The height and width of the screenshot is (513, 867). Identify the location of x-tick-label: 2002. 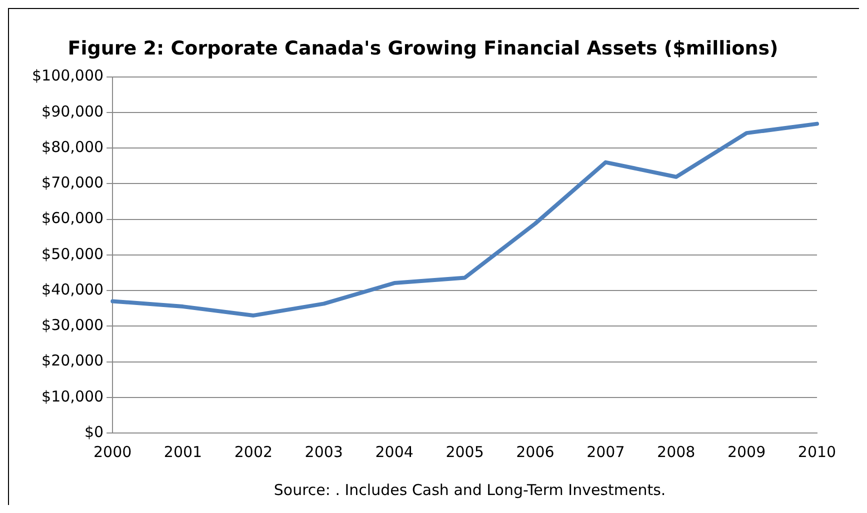
(253, 451).